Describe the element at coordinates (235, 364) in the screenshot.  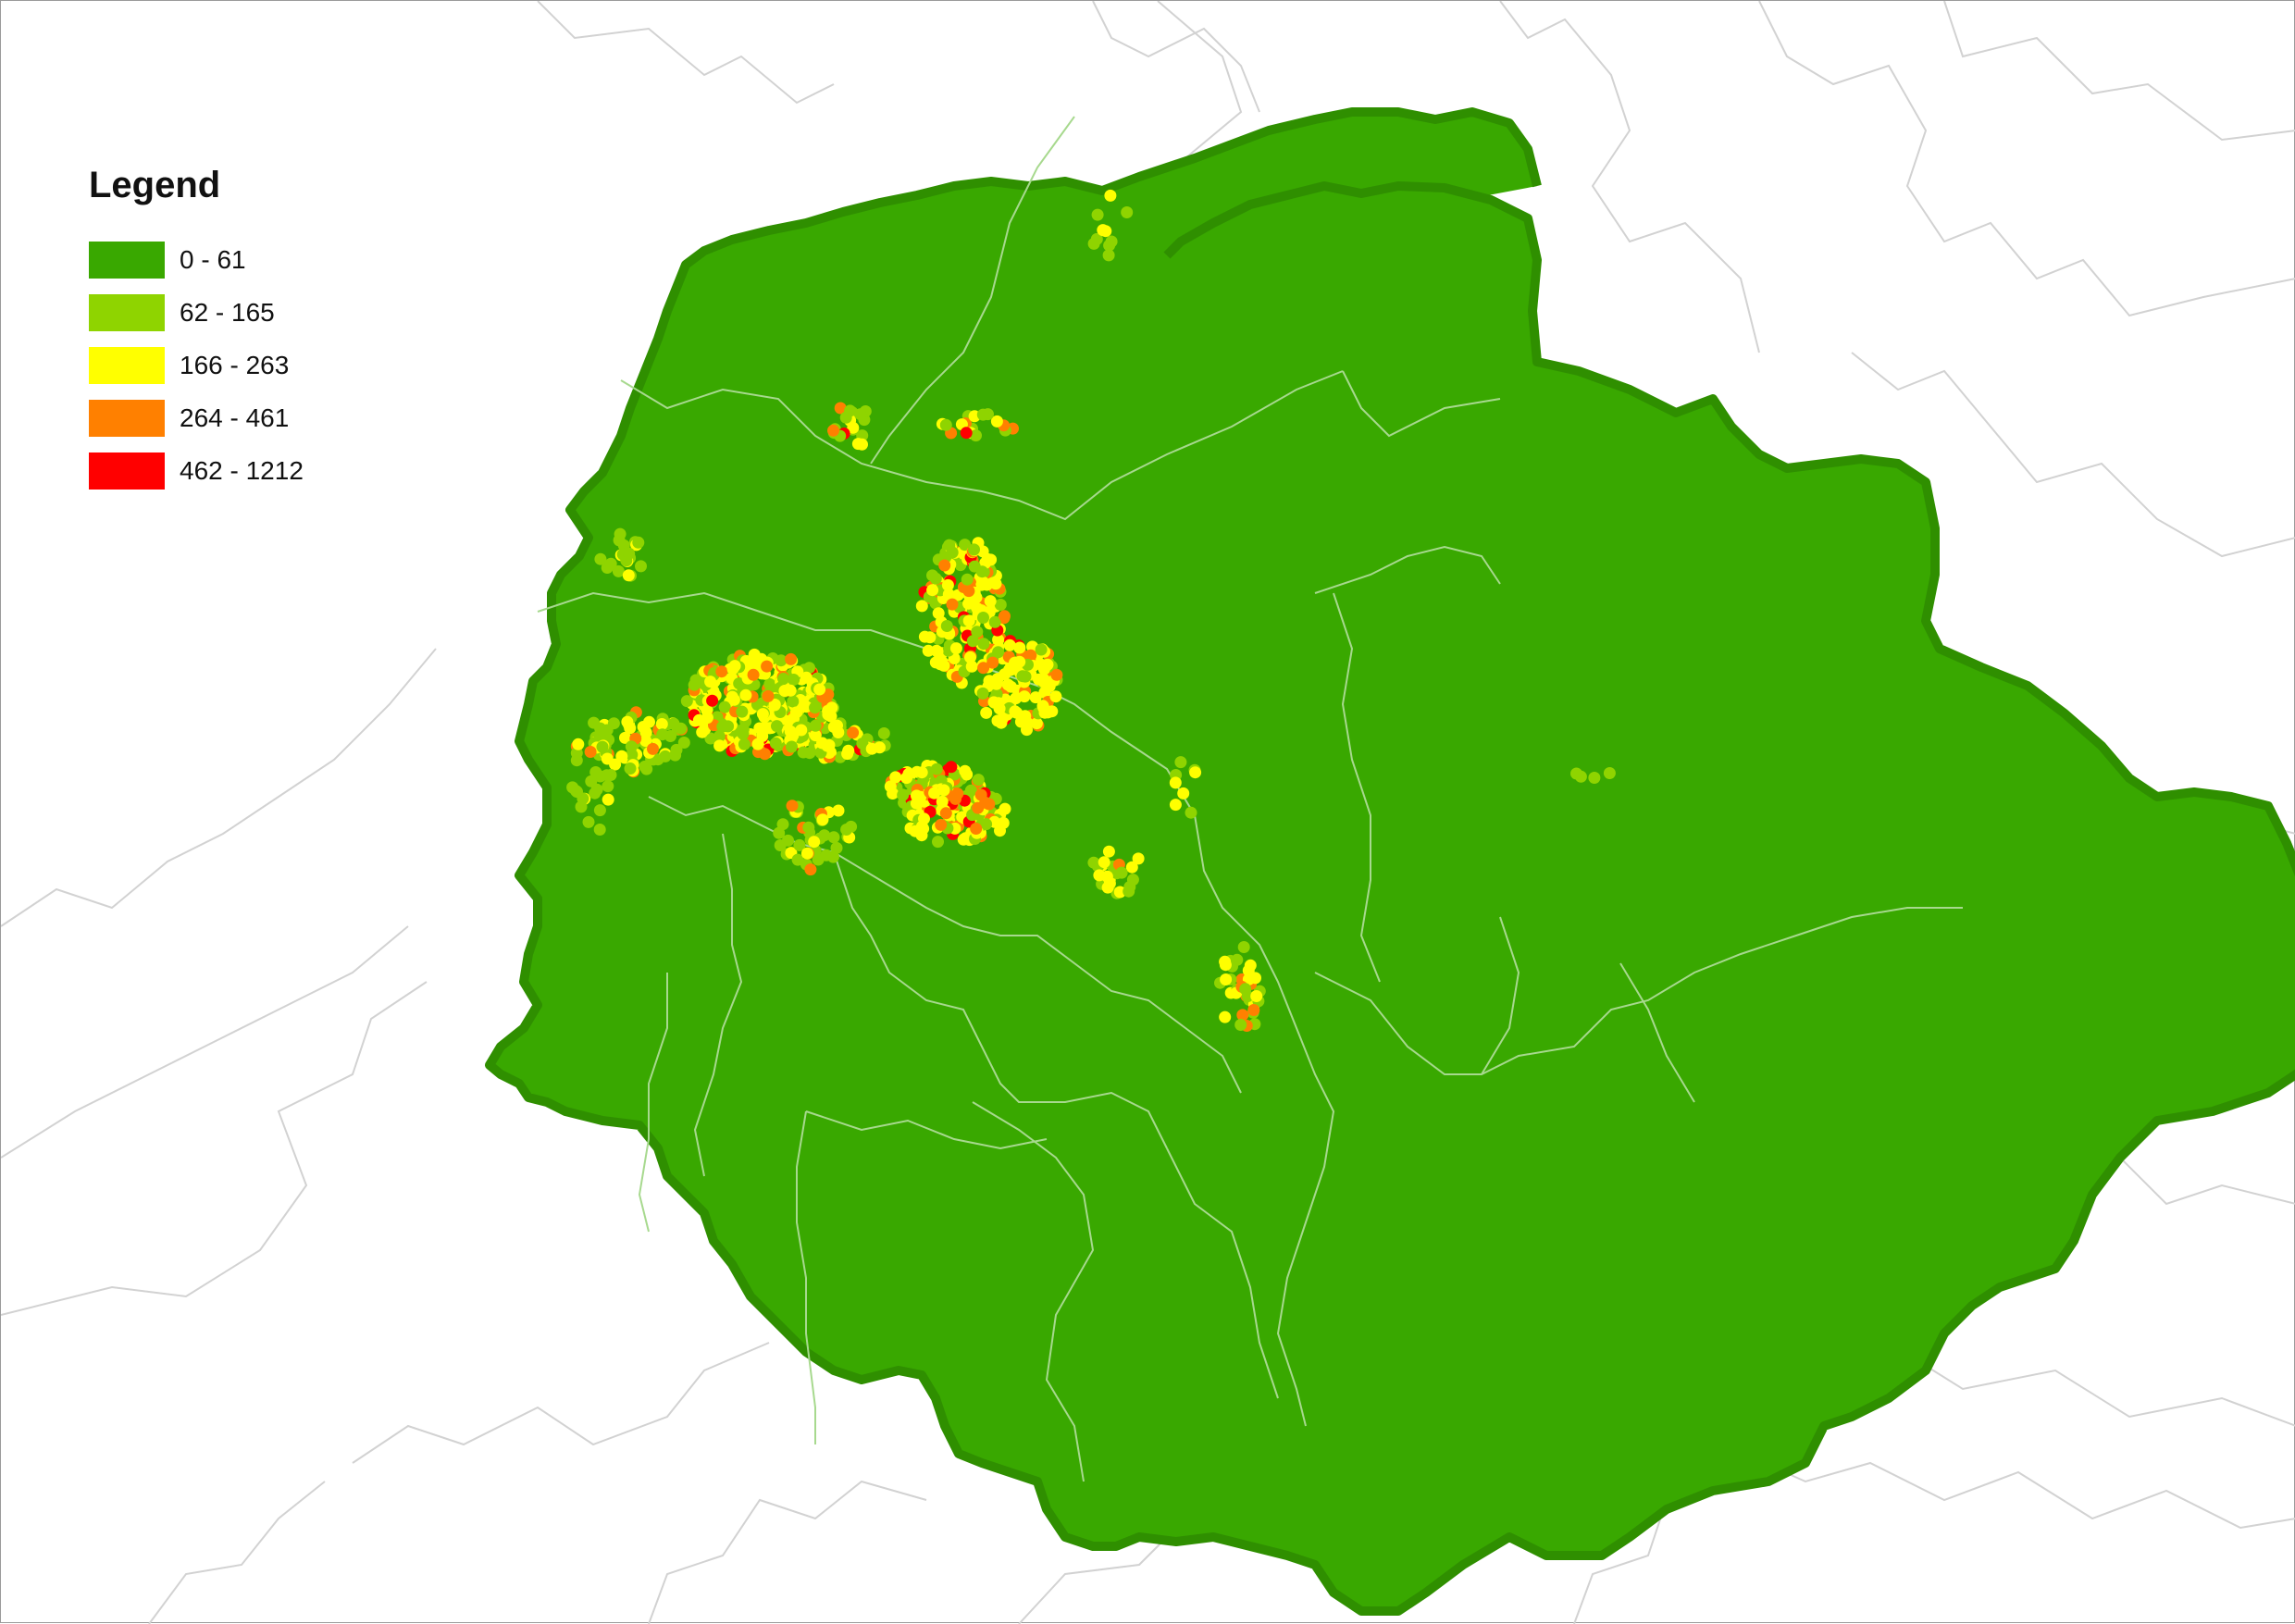
I see `legend-label: 166 - 263` at that location.